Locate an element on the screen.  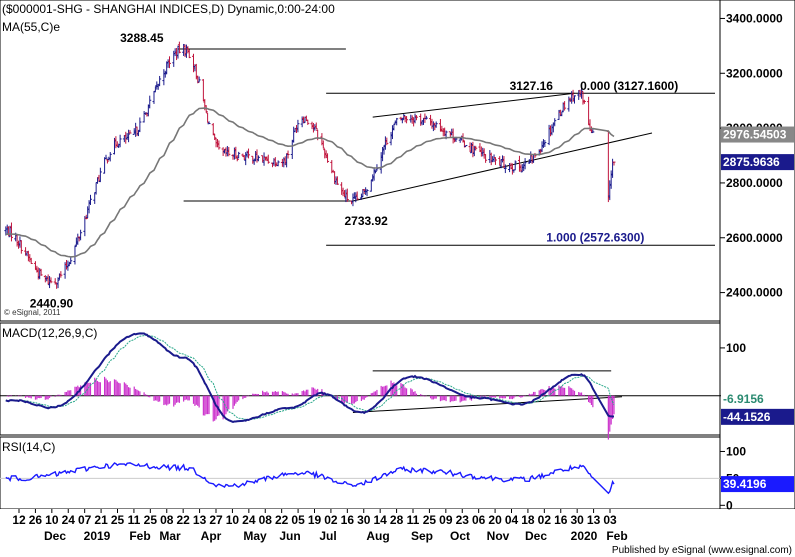
channel-upper-line is located at coordinates (473, 105).